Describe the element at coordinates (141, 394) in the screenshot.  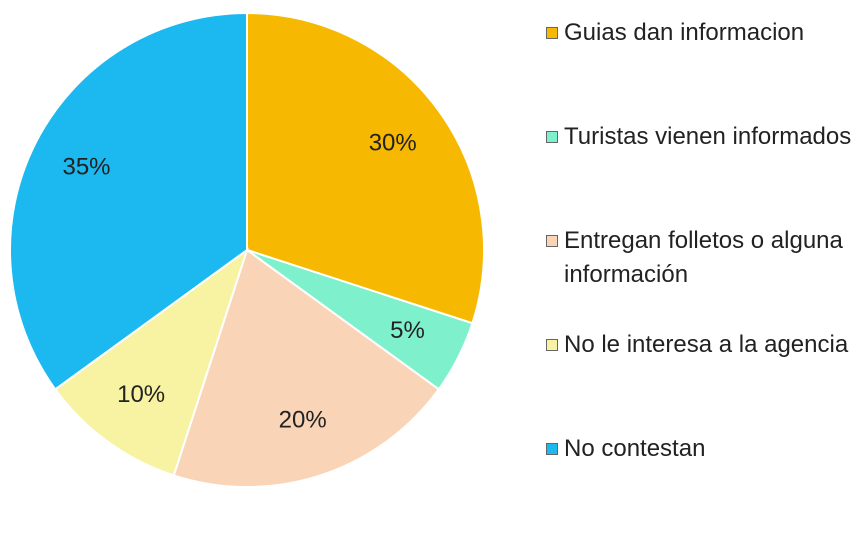
I see `data-label: 10%` at that location.